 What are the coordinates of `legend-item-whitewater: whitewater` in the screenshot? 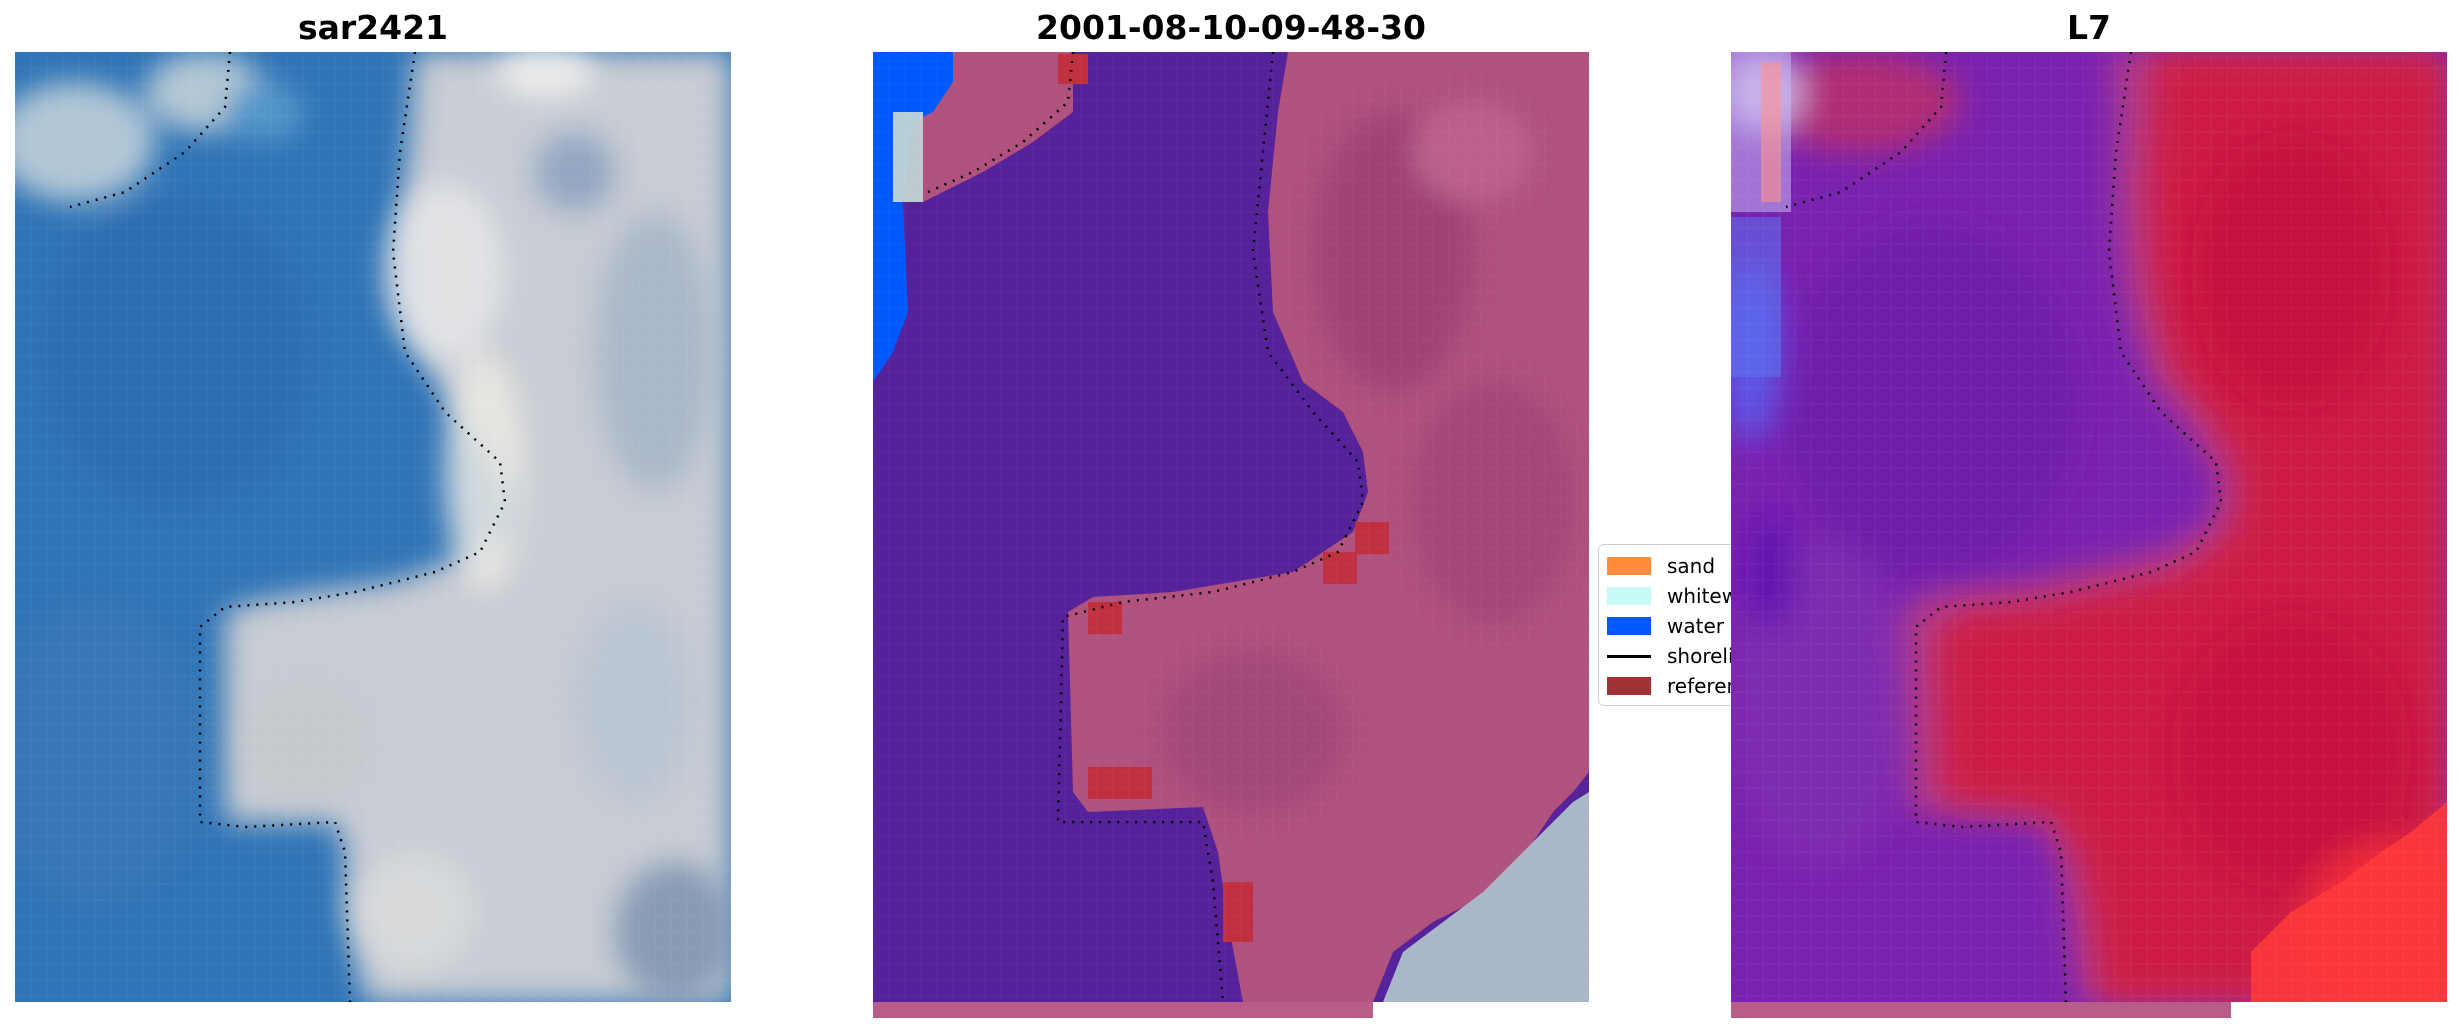 It's located at (1672, 596).